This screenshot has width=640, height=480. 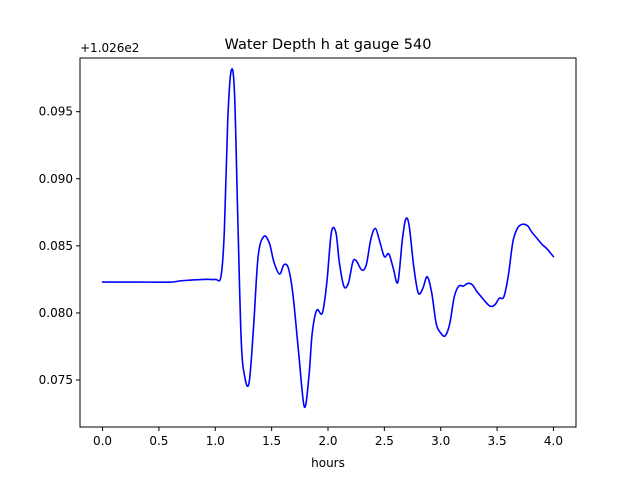 What do you see at coordinates (384, 441) in the screenshot?
I see `x-tick-label: 2.5` at bounding box center [384, 441].